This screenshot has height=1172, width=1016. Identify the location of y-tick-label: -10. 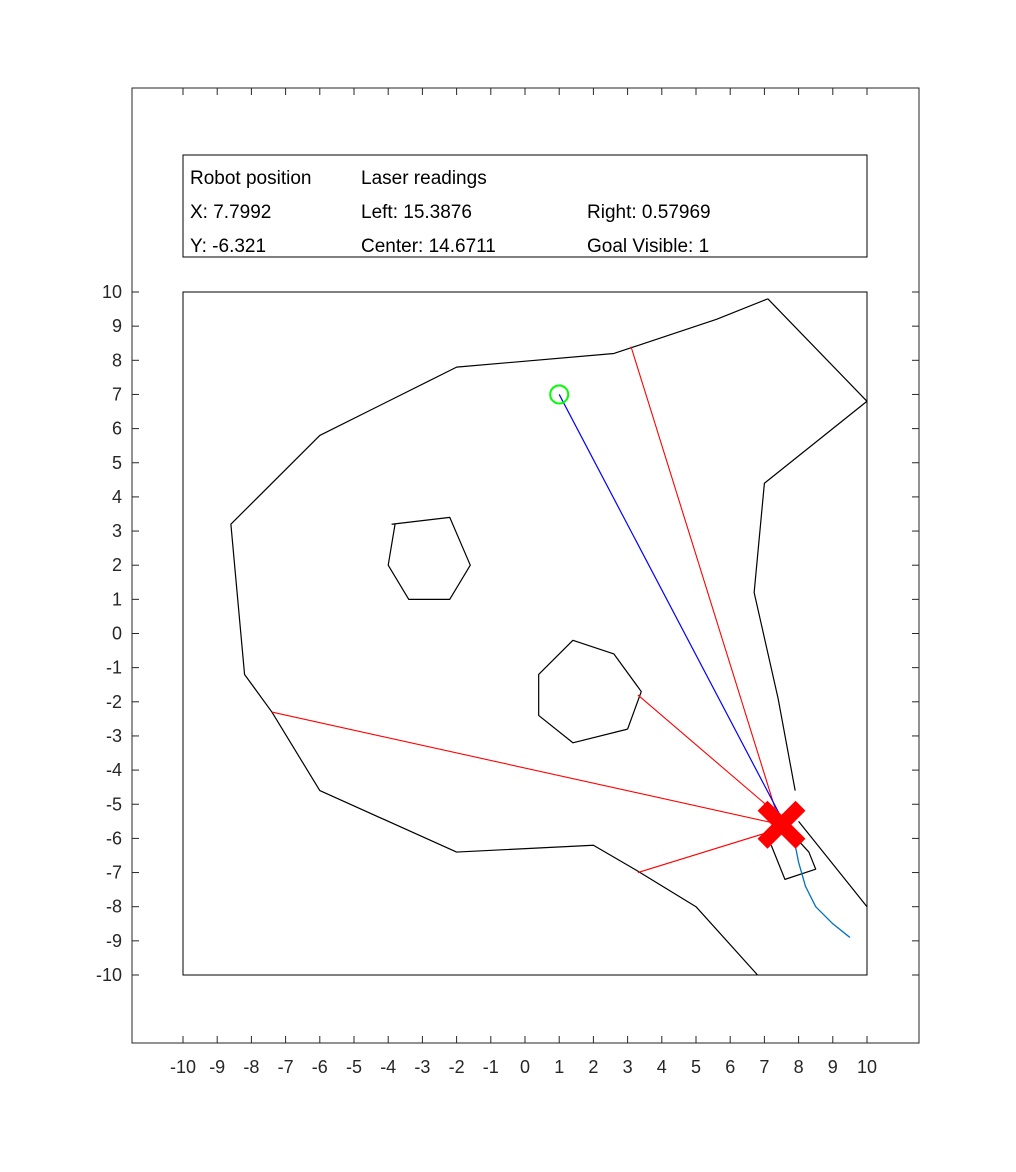
(109, 975).